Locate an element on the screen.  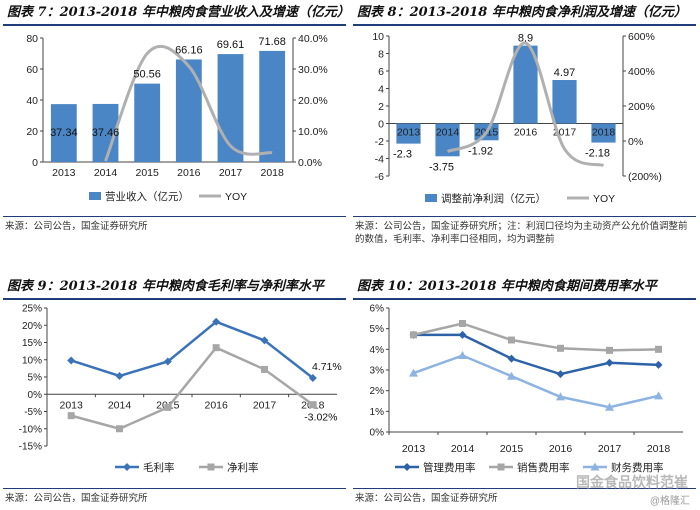
data-label: 50.56 is located at coordinates (147, 75).